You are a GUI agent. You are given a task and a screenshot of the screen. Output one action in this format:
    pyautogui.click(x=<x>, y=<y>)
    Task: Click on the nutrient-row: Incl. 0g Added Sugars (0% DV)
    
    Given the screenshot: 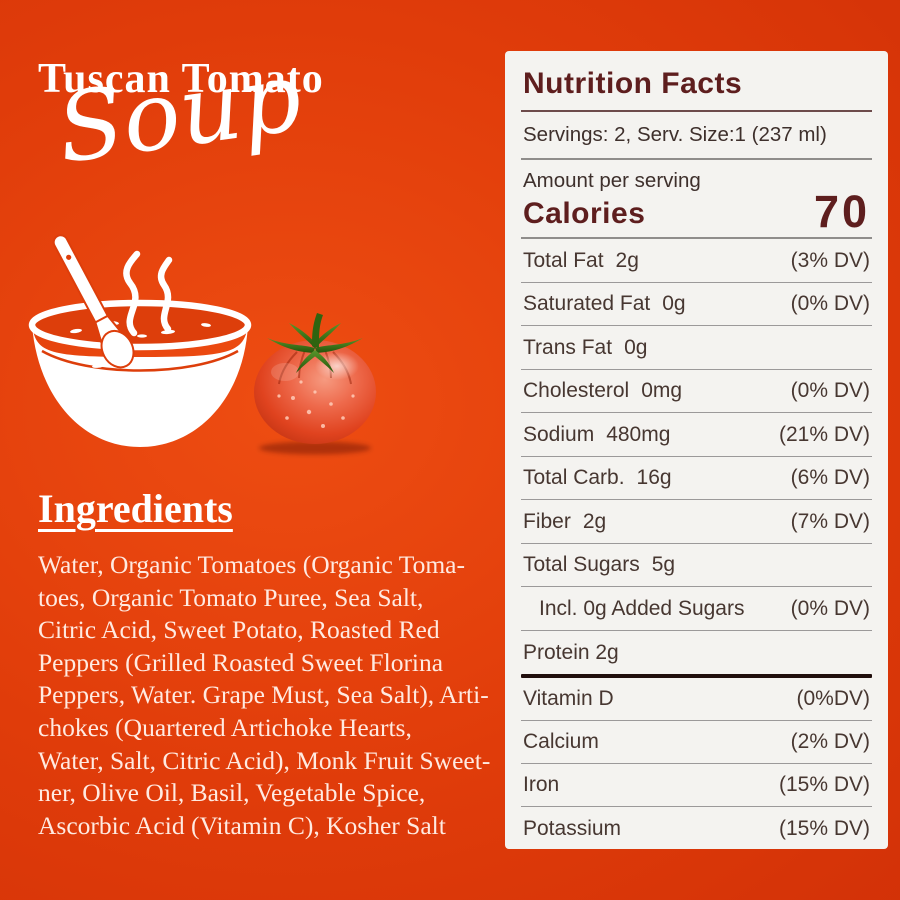 What is the action you would take?
    pyautogui.click(x=696, y=609)
    